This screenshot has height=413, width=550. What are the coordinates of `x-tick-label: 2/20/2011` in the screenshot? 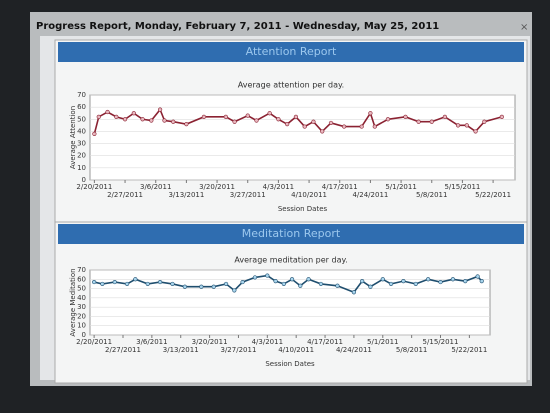 It's located at (94, 187).